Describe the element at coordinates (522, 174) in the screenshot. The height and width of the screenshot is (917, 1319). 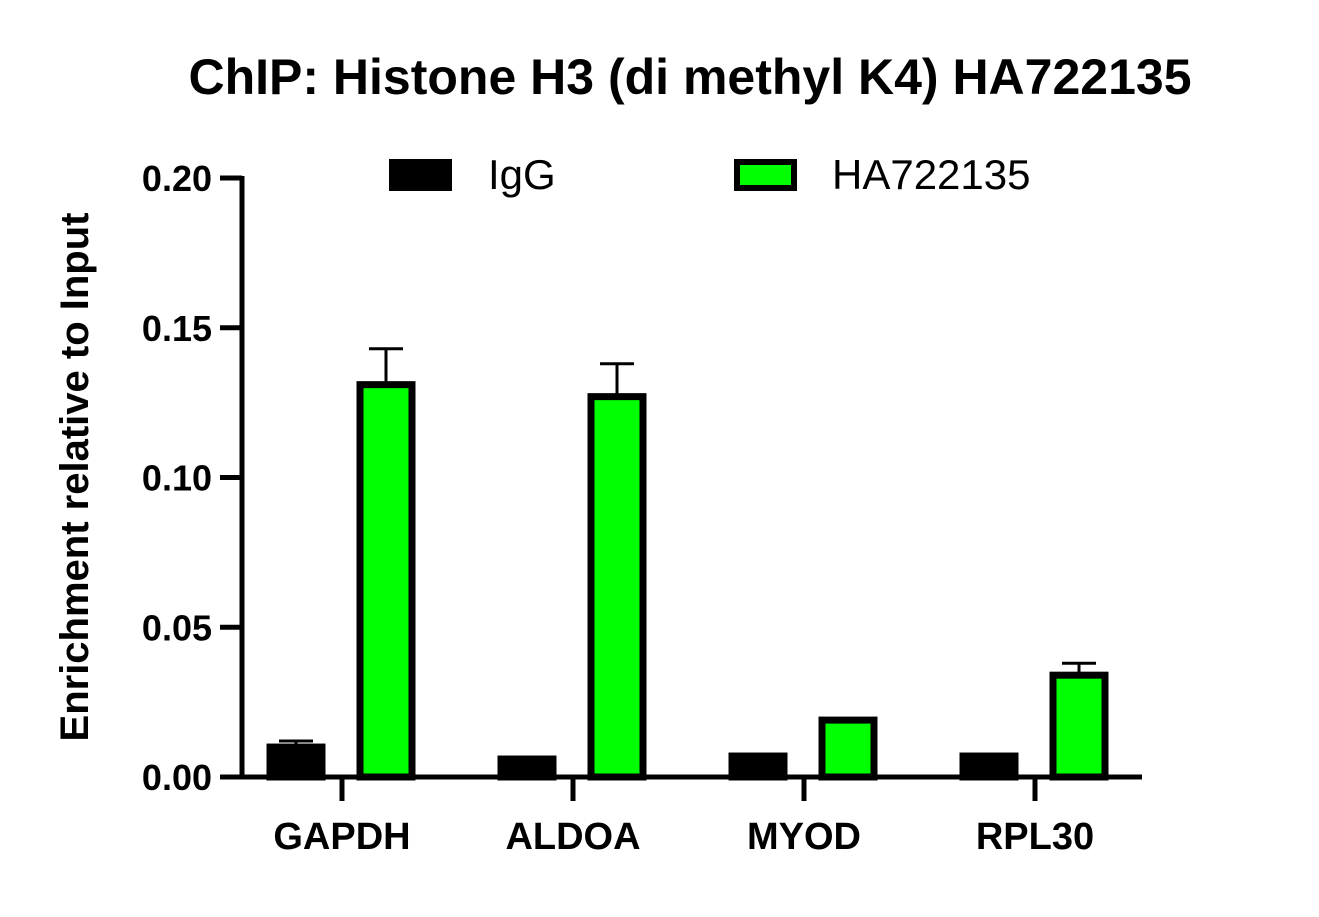
I see `legend-label-igg: IgG` at that location.